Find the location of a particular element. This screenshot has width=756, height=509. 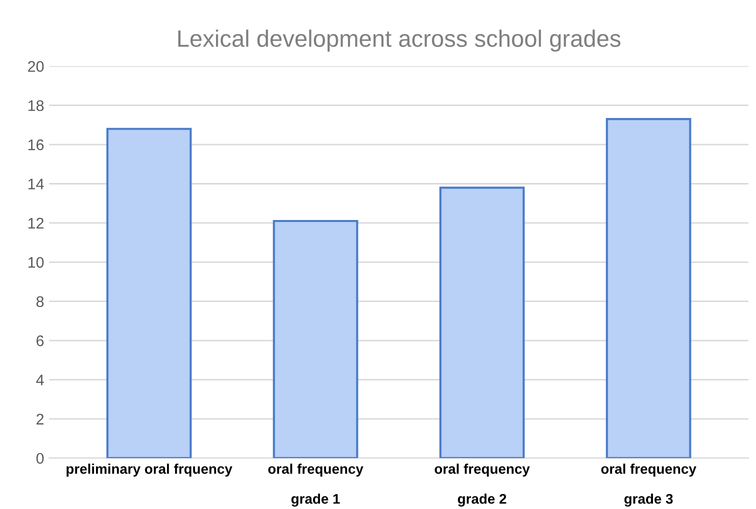

category-label: oral frequency grade 3 is located at coordinates (648, 485).